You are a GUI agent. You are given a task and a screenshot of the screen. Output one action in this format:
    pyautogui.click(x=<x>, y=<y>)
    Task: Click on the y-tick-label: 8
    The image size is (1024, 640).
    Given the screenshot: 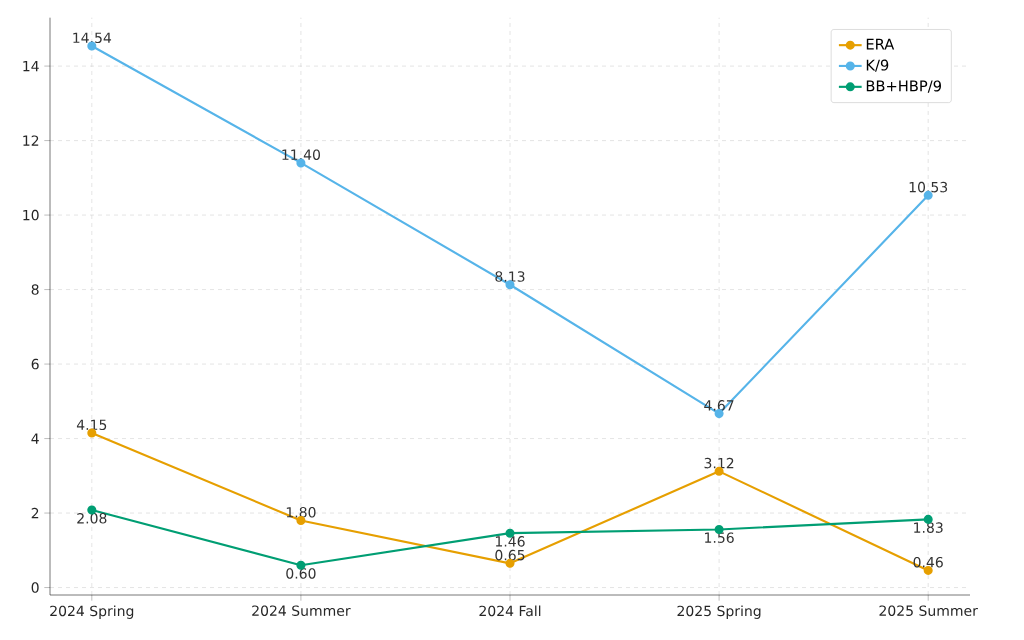 What is the action you would take?
    pyautogui.click(x=35, y=289)
    